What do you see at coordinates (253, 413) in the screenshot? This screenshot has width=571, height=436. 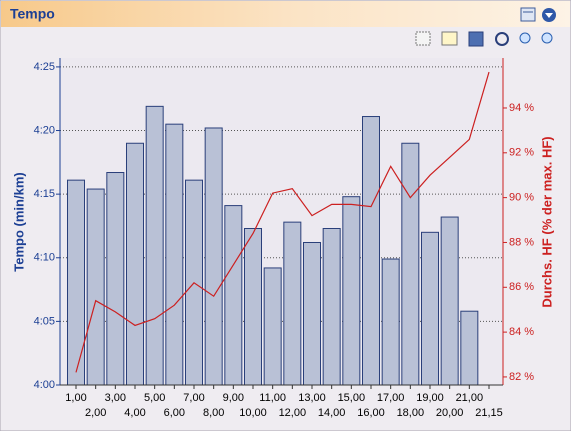 I see `x-tick-label: 10,00` at bounding box center [253, 413].